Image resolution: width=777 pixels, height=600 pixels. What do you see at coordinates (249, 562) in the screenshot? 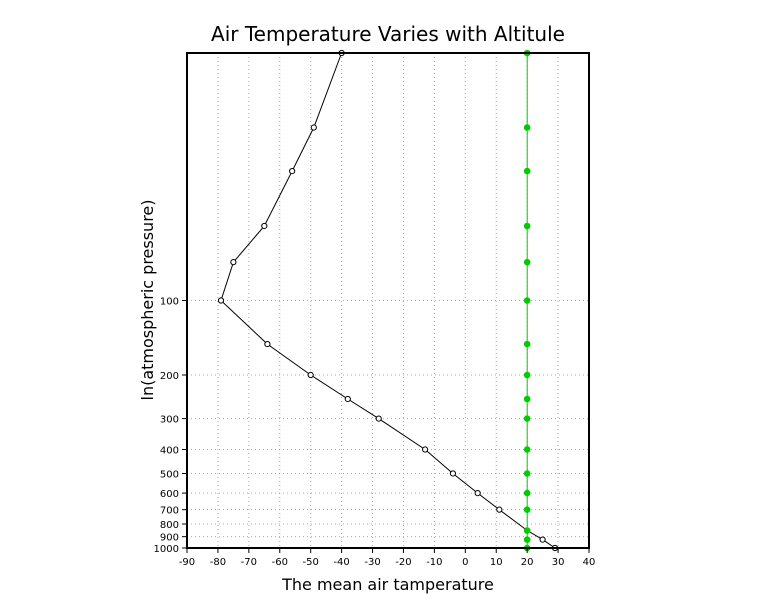
I see `x-tick-label: -70` at bounding box center [249, 562].